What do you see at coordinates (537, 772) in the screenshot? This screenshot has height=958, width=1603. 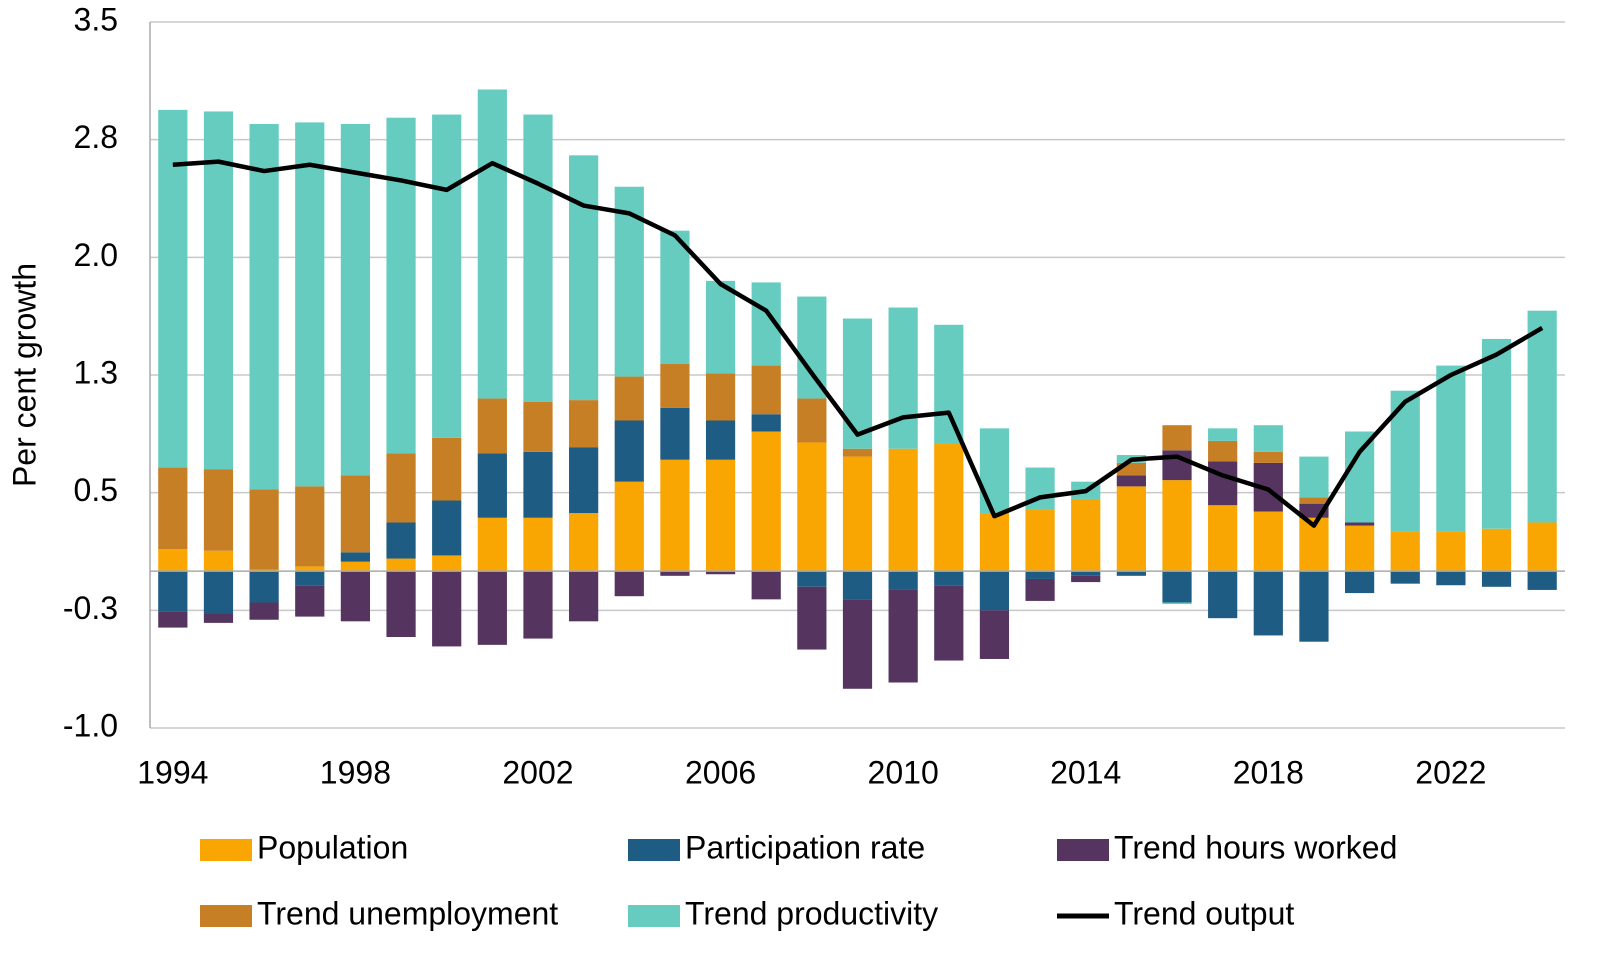 I see `x-tick-label: 2002` at bounding box center [537, 772].